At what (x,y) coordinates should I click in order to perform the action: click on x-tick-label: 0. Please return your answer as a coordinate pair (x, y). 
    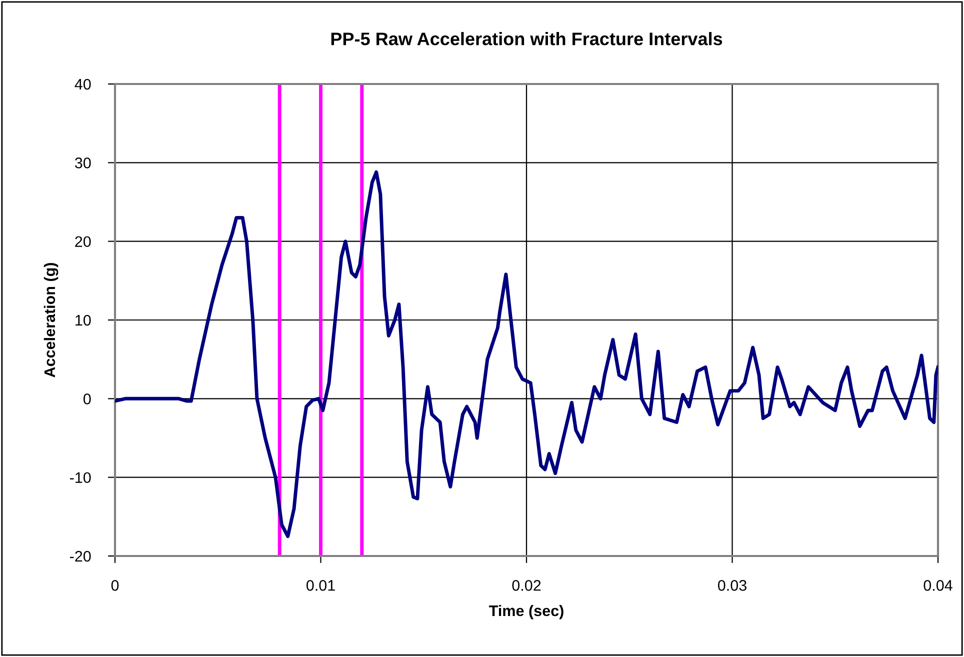
    Looking at the image, I should click on (115, 585).